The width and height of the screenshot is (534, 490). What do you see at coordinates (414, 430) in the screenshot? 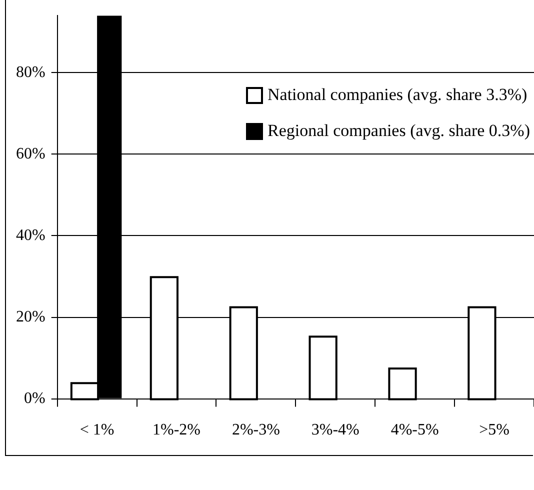
I see `x-tick-label: 4%-5%` at bounding box center [414, 430].